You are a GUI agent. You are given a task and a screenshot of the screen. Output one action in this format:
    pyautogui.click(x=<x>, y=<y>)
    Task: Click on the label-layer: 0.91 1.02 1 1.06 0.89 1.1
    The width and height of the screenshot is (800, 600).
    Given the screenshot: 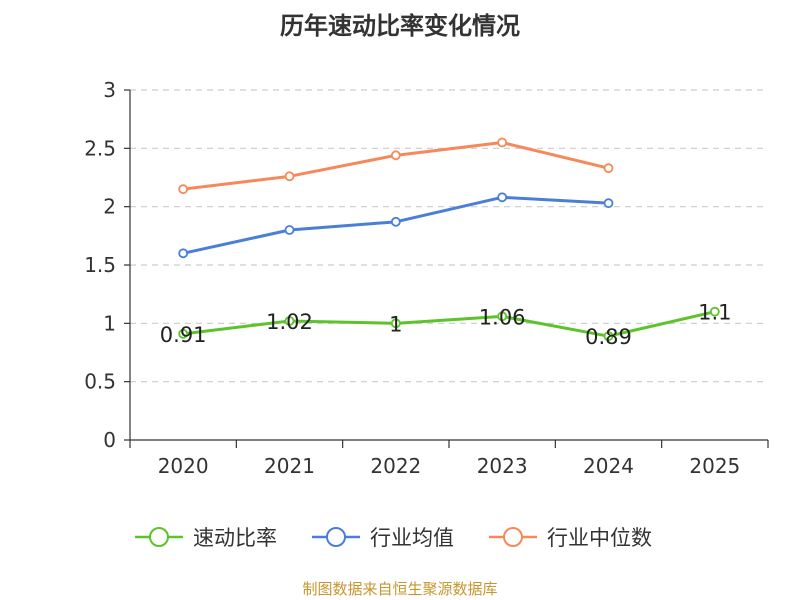 What is the action you would take?
    pyautogui.click(x=446, y=325)
    